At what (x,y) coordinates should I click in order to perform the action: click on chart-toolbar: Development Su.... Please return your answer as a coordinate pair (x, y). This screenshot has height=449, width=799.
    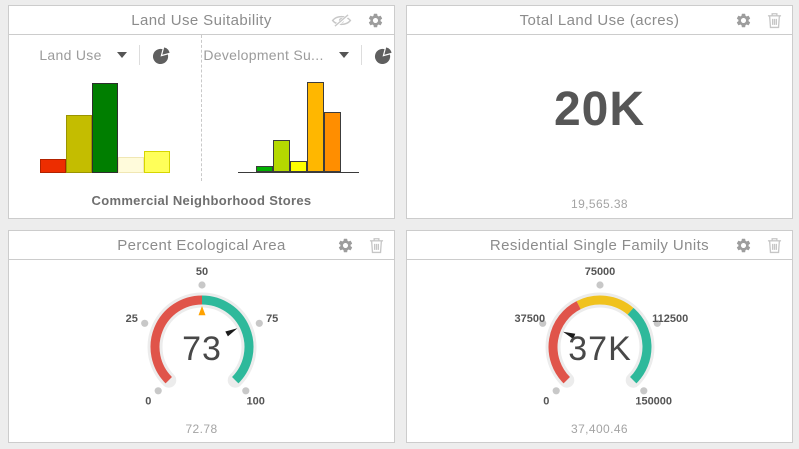
    Looking at the image, I should click on (297, 55).